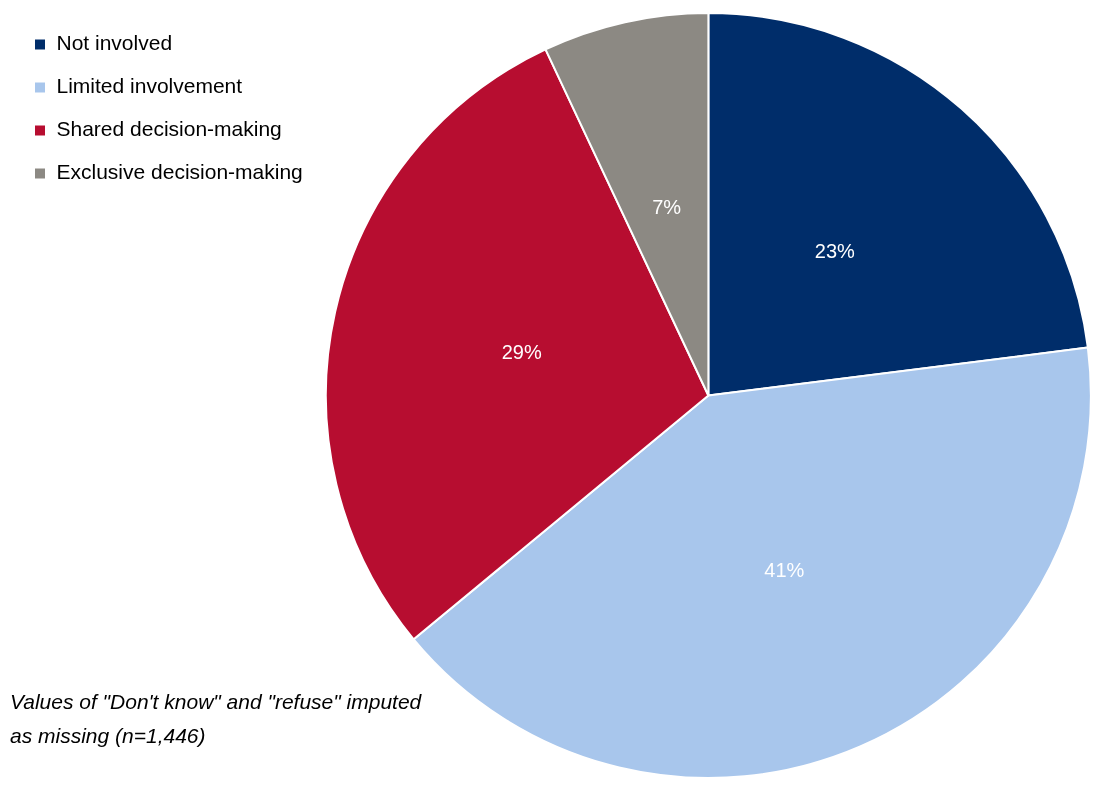 Image resolution: width=1118 pixels, height=793 pixels. What do you see at coordinates (114, 43) in the screenshot?
I see `legend-label: Not involved` at bounding box center [114, 43].